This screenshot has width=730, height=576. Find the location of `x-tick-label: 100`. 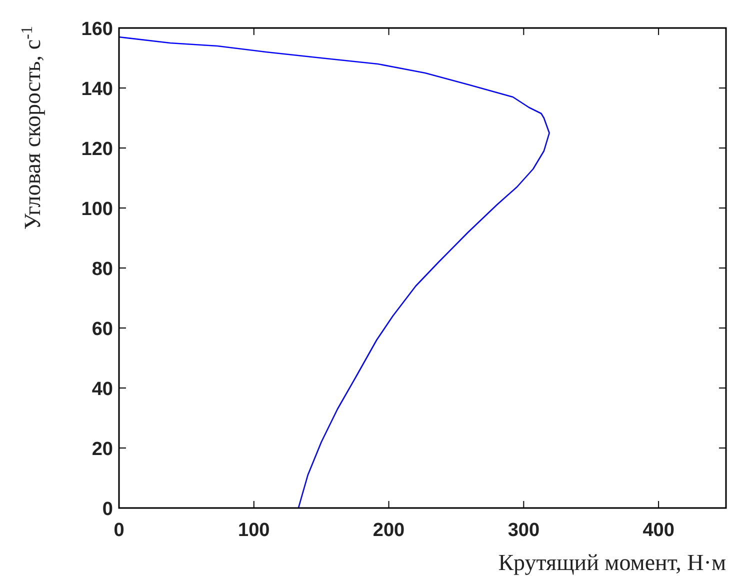

x-tick-label: 100 is located at coordinates (254, 530).